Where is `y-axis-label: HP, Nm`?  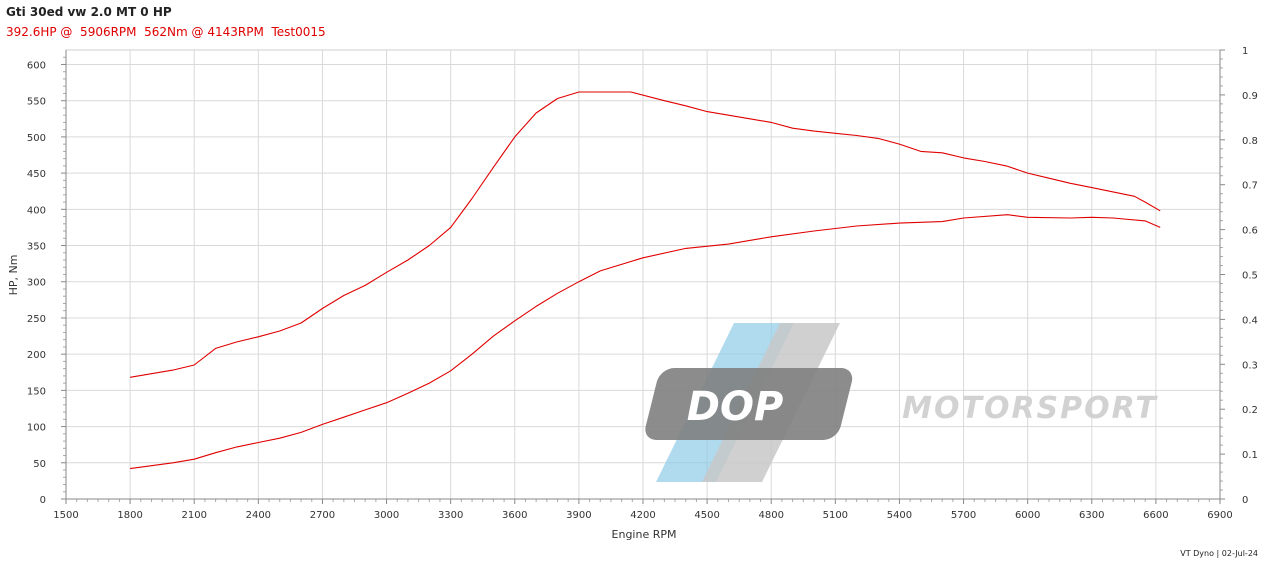
y-axis-label: HP, Nm is located at coordinates (13, 275).